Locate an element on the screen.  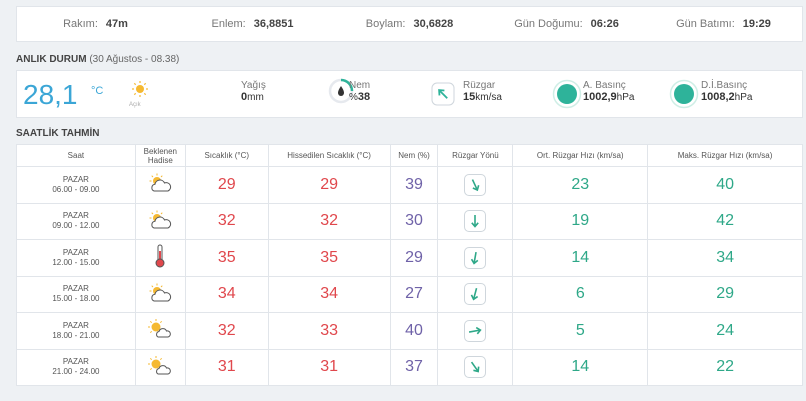
sunset-label: Gün Batımı: is located at coordinates (705, 24).